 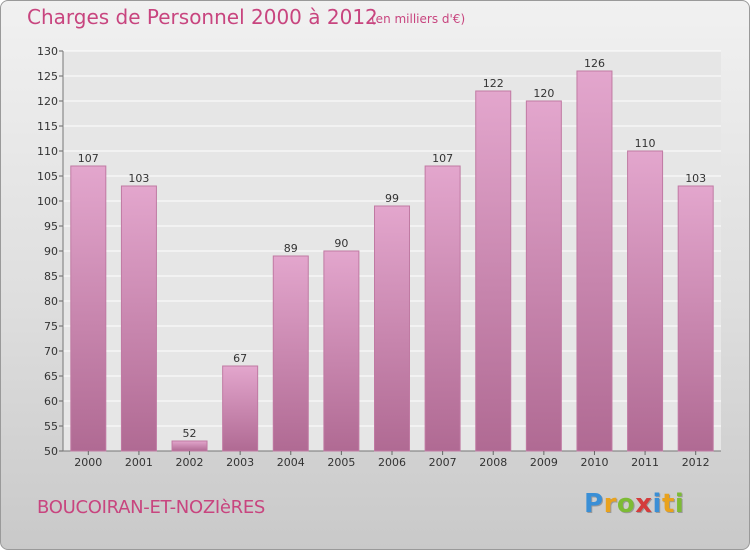 What do you see at coordinates (51, 451) in the screenshot?
I see `y-tick-label: 50` at bounding box center [51, 451].